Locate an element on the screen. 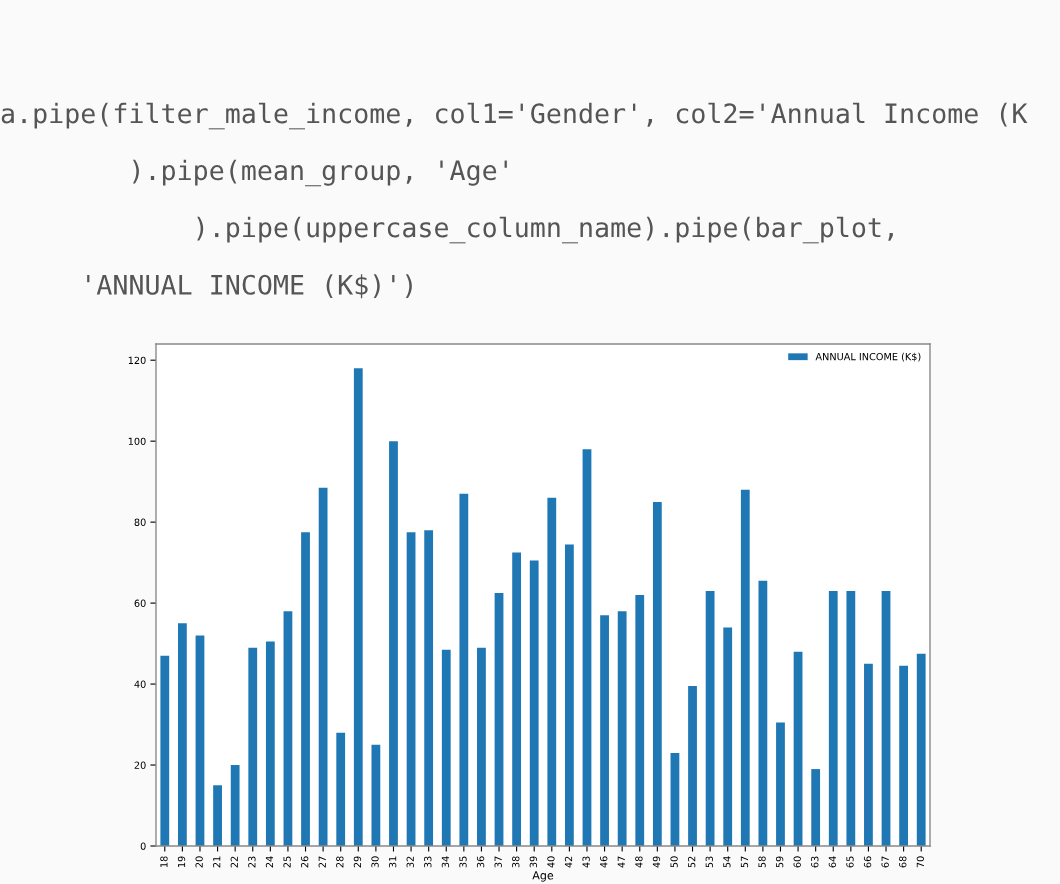  text: a.pipe(filter_male_income, col1='Gender', col2='Annual Income (K is located at coordinates (514, 116).